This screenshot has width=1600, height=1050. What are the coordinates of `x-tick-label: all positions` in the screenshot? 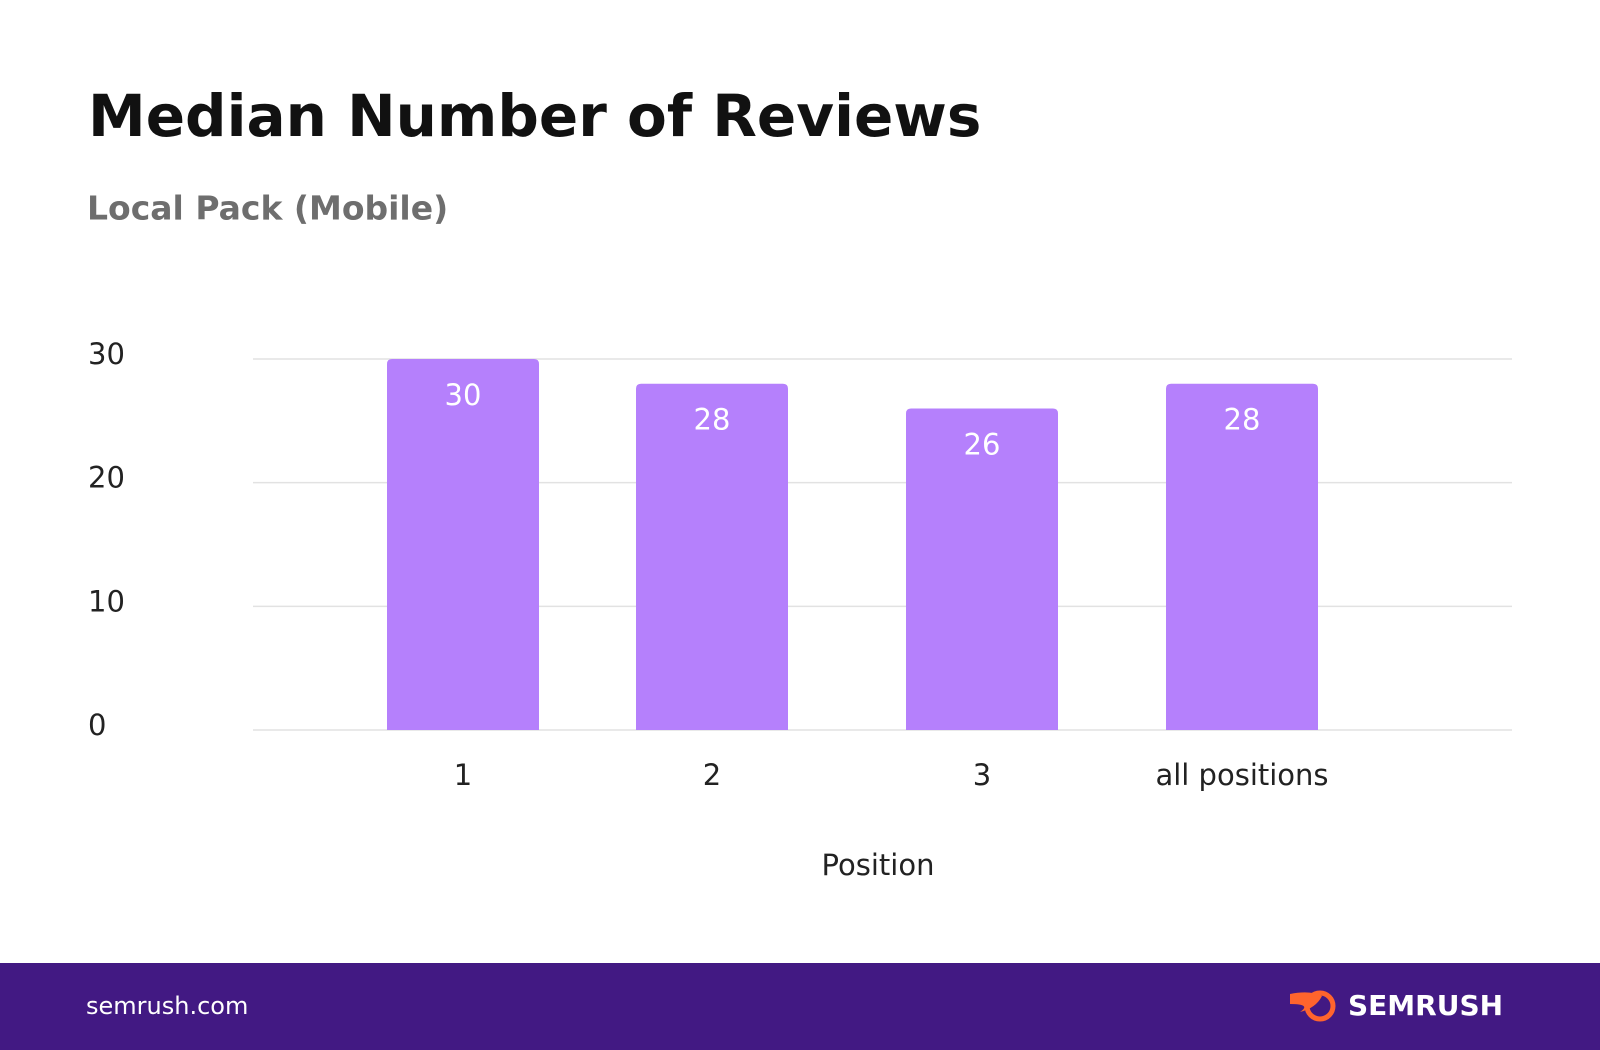 It's located at (1241, 775).